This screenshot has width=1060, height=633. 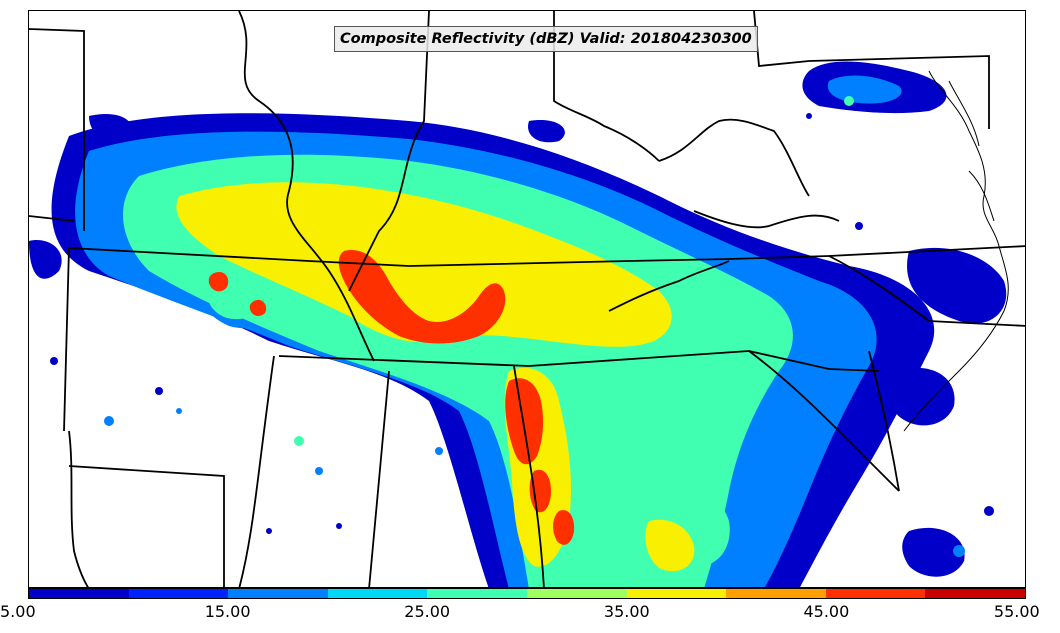 I want to click on colorbar, so click(x=527, y=593).